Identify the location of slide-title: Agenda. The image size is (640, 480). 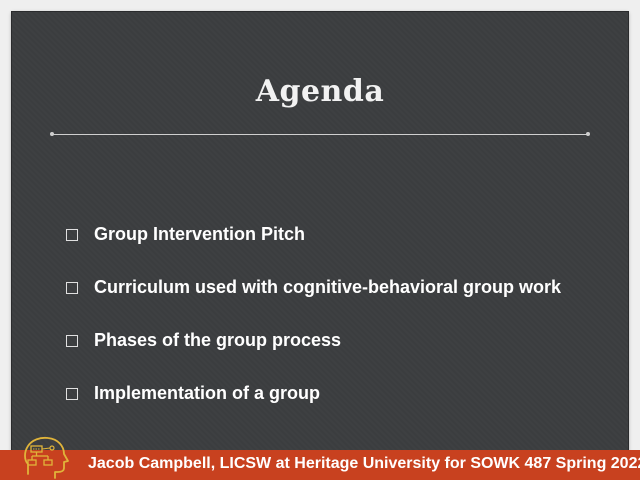
(320, 91).